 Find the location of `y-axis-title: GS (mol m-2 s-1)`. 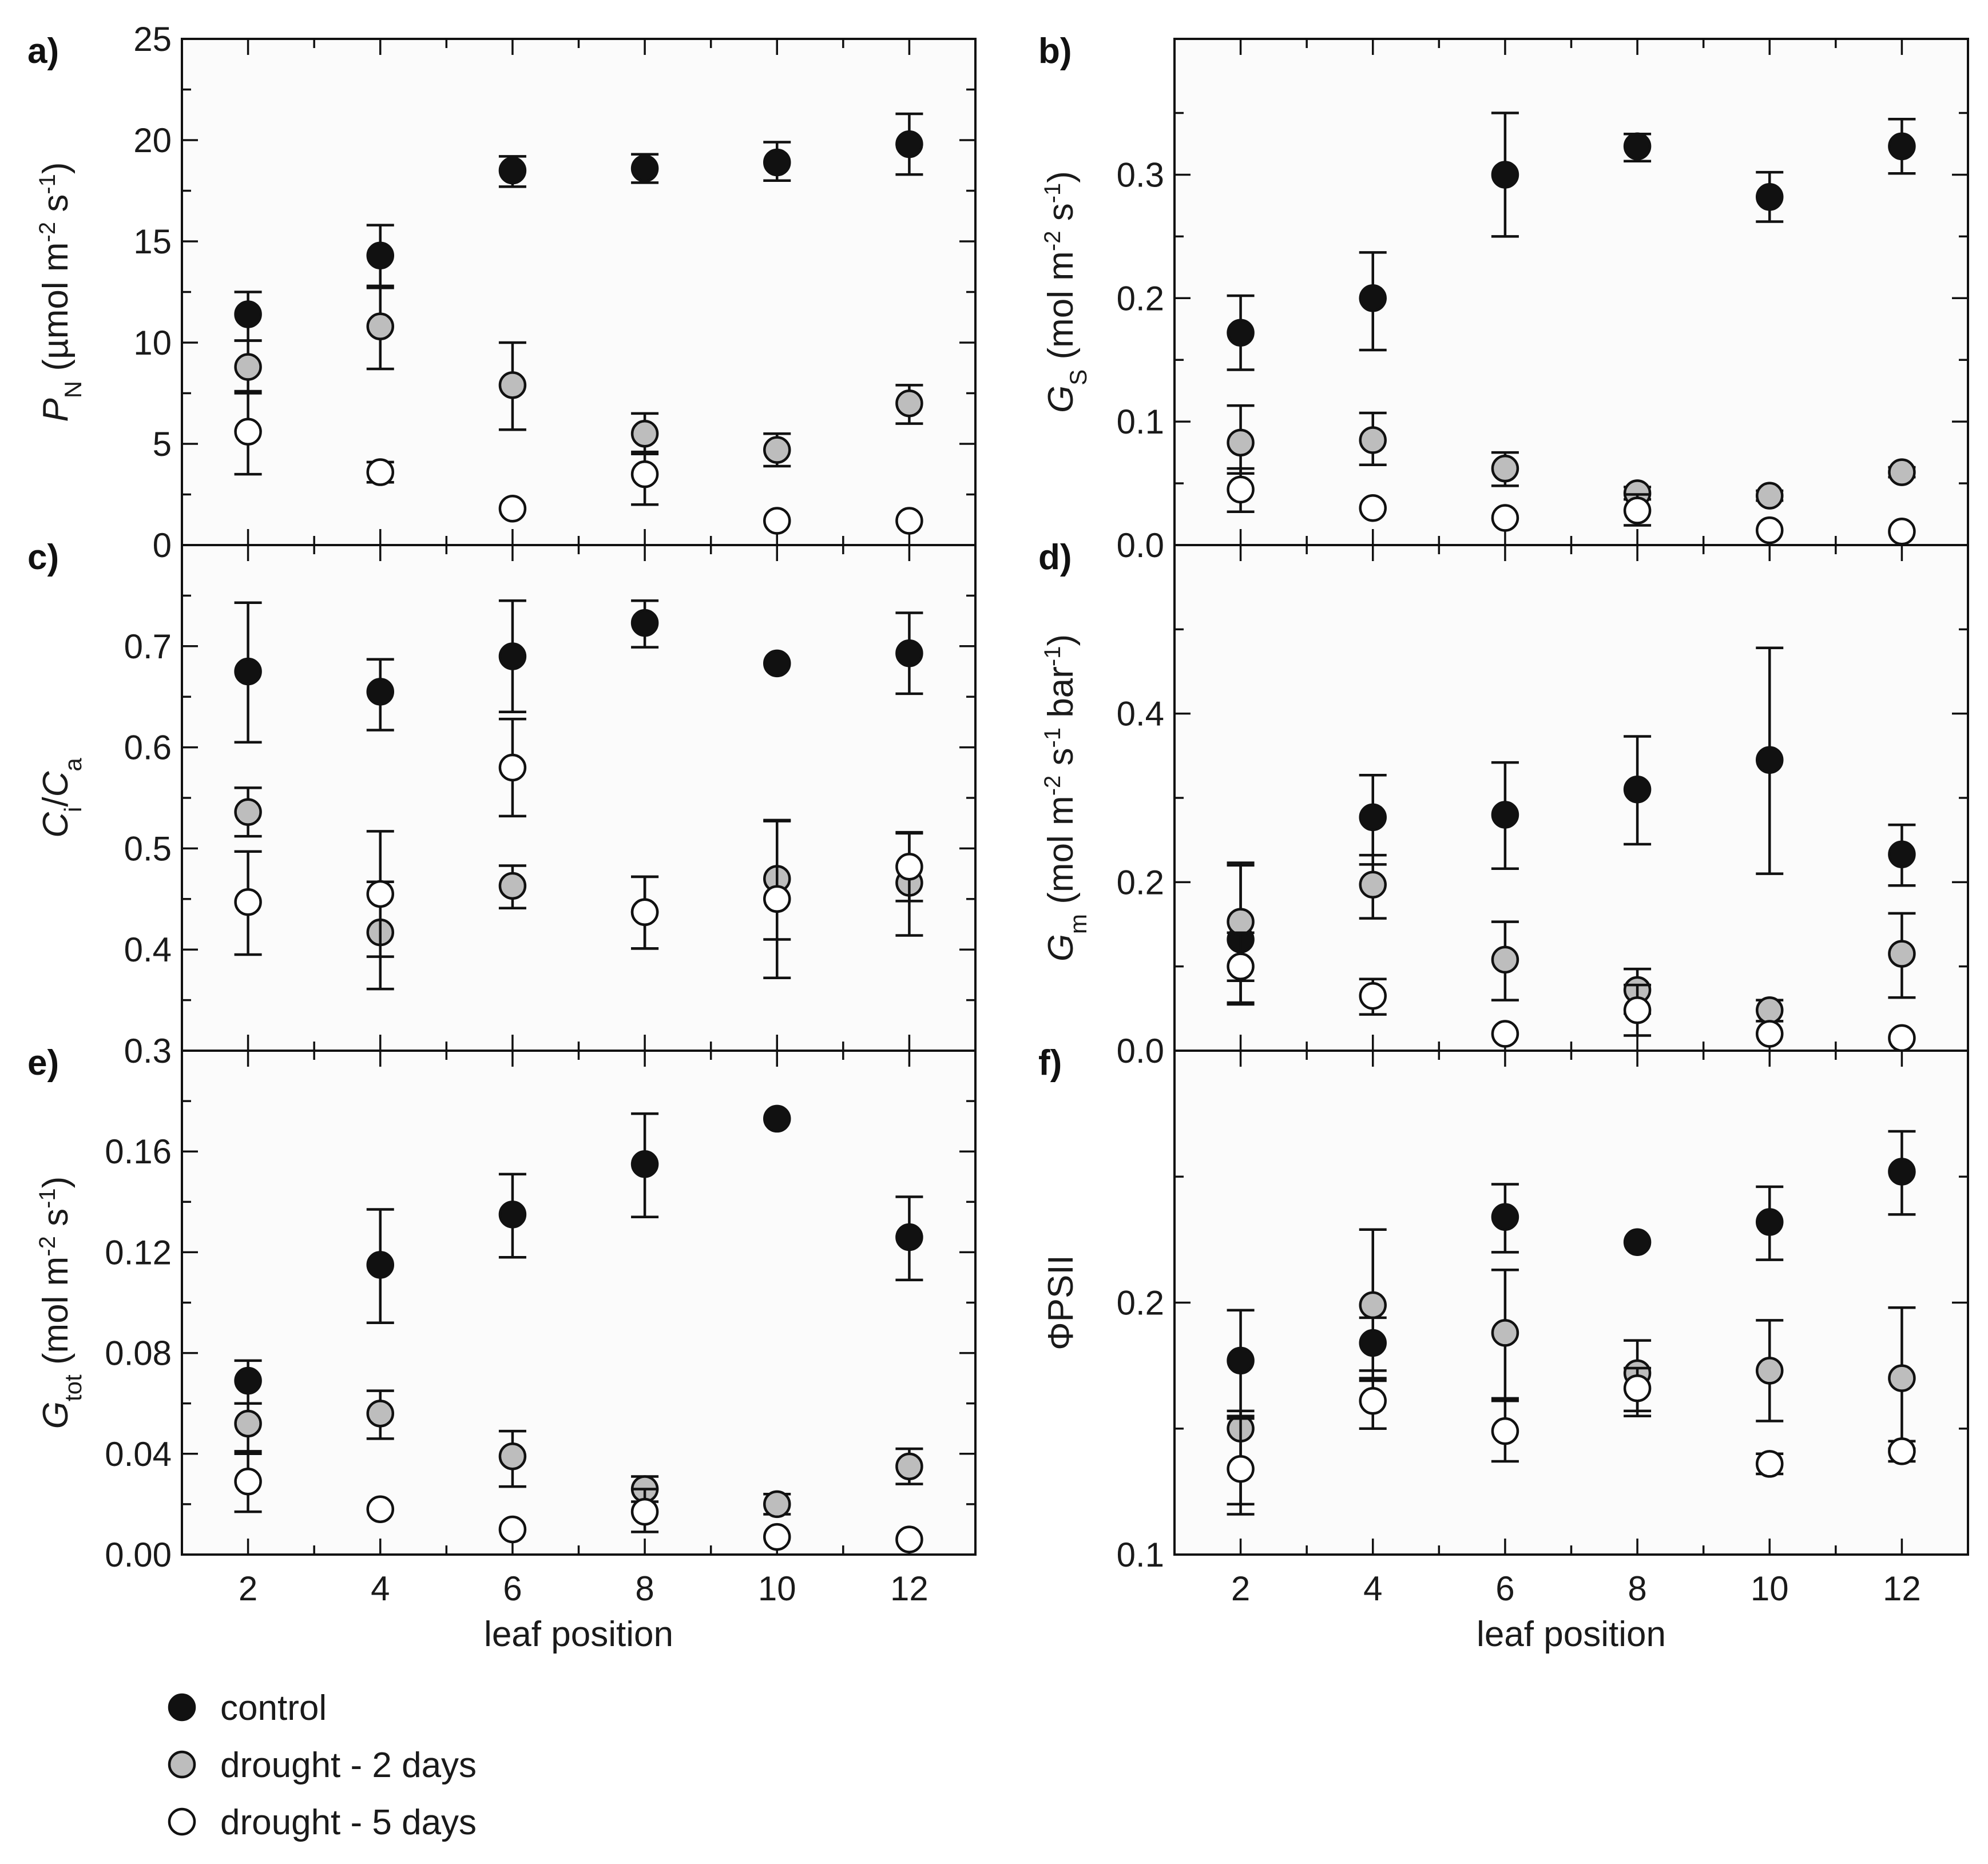

y-axis-title: GS (mol m-2 s-1) is located at coordinates (1066, 292).